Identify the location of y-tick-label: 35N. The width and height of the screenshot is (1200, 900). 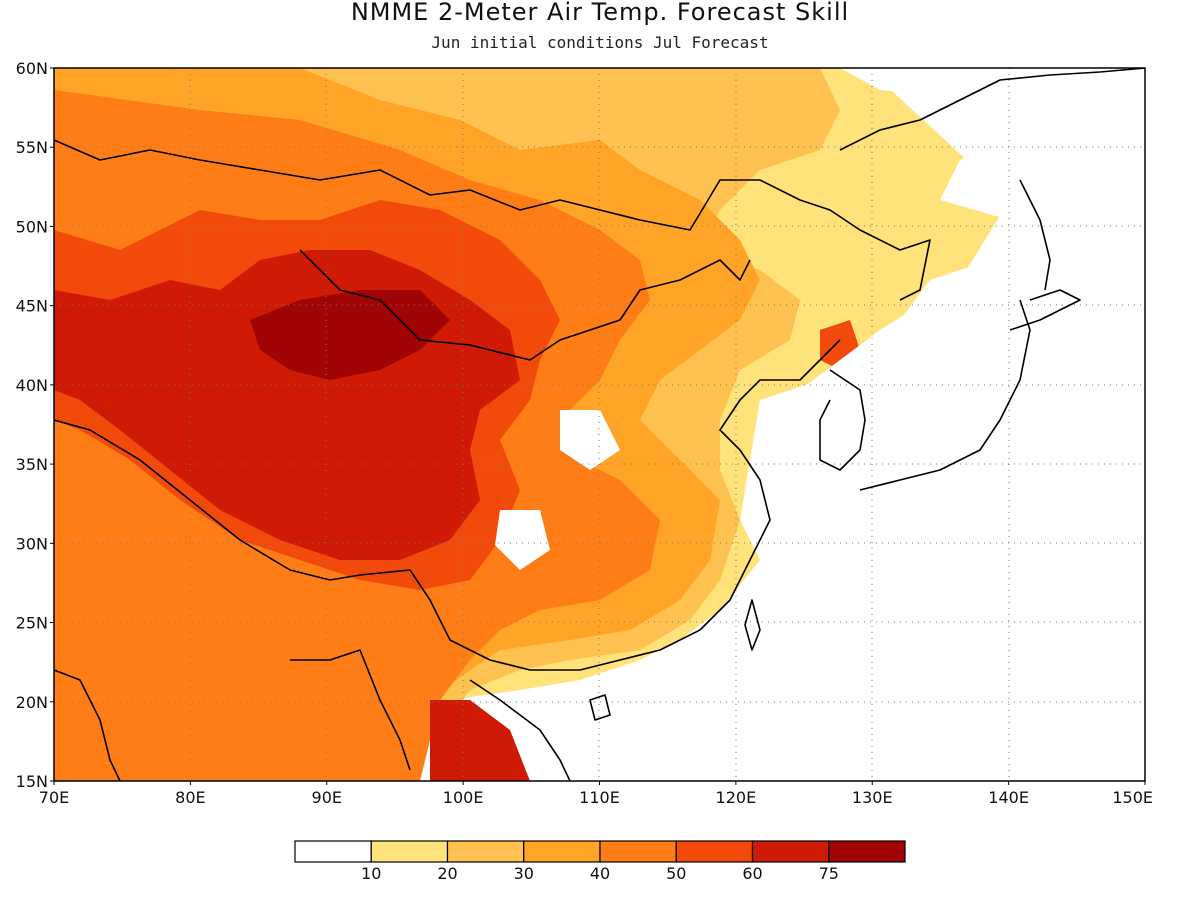
(32, 464).